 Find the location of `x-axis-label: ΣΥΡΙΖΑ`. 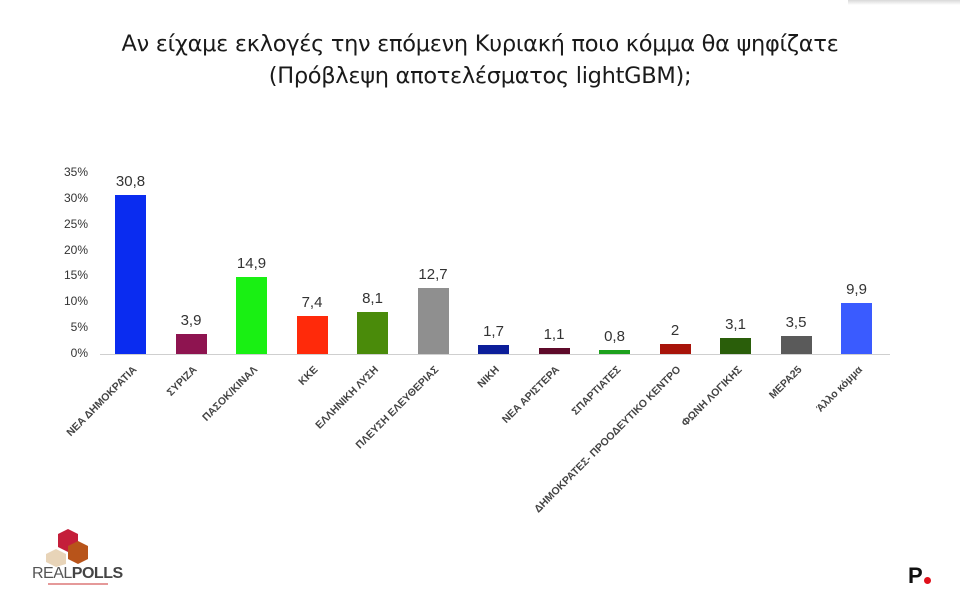

x-axis-label: ΣΥΡΙΖΑ is located at coordinates (182, 381).